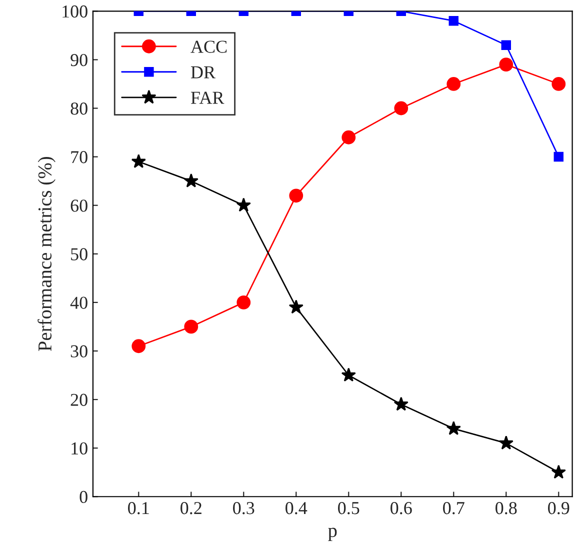 This screenshot has height=558, width=581. Describe the element at coordinates (79, 157) in the screenshot. I see `y-tick-label: 70` at that location.